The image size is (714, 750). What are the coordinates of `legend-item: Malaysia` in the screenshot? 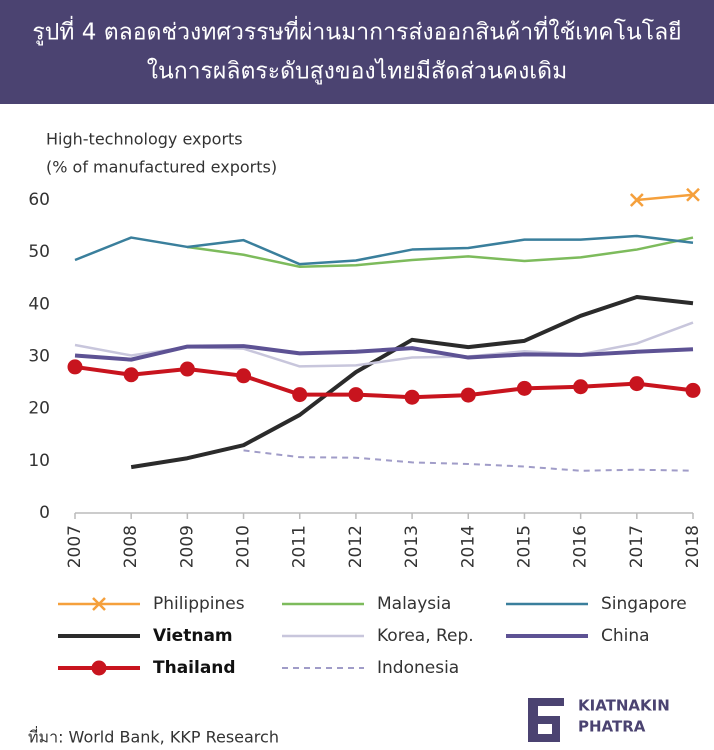 It's located at (366, 604).